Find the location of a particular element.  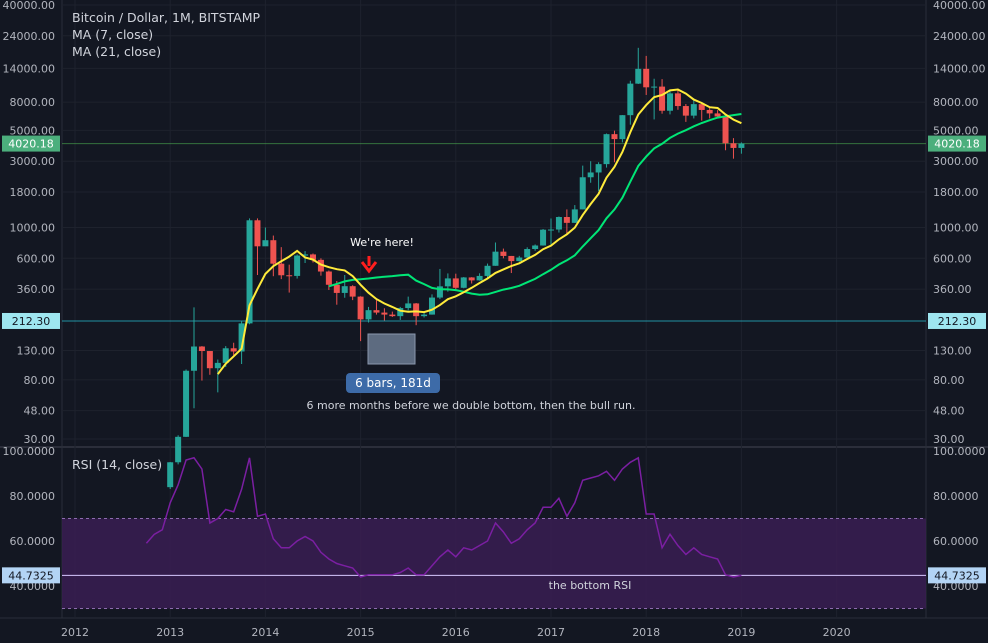

rsi-value-label-left: 44.7325 is located at coordinates (31, 575).